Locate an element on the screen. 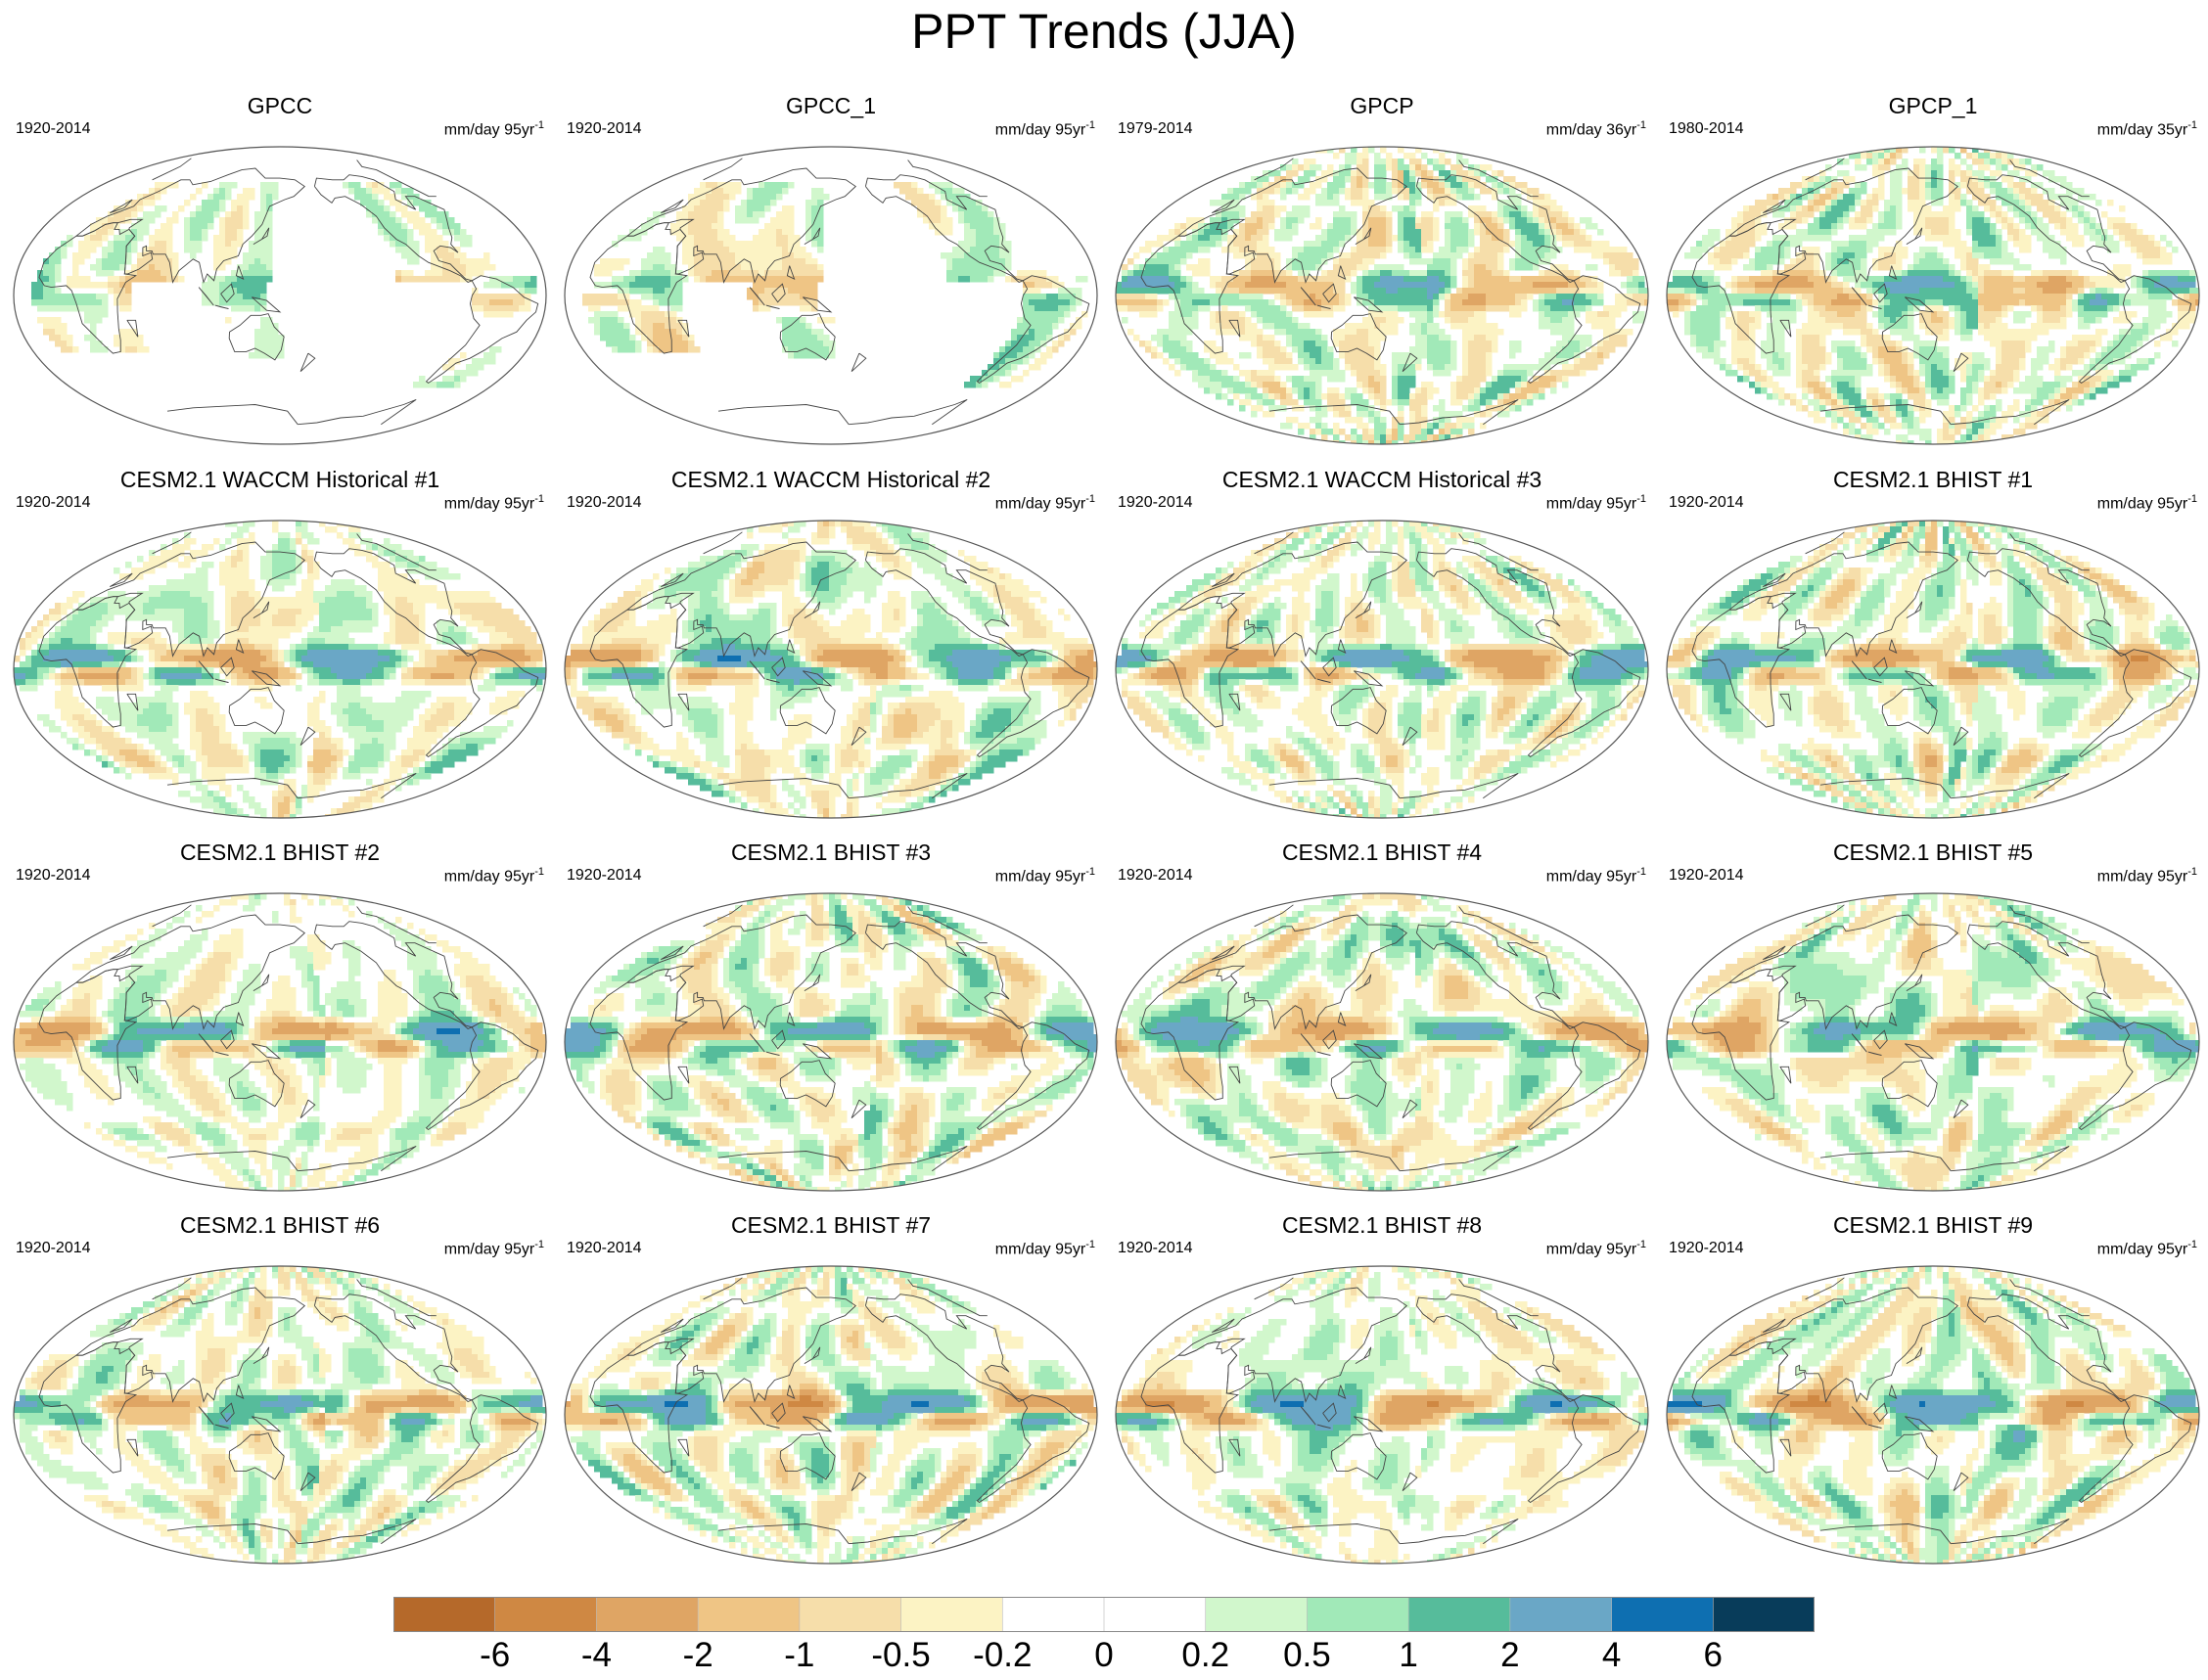  panel-units: mm/day 35yr-1 is located at coordinates (2147, 127).